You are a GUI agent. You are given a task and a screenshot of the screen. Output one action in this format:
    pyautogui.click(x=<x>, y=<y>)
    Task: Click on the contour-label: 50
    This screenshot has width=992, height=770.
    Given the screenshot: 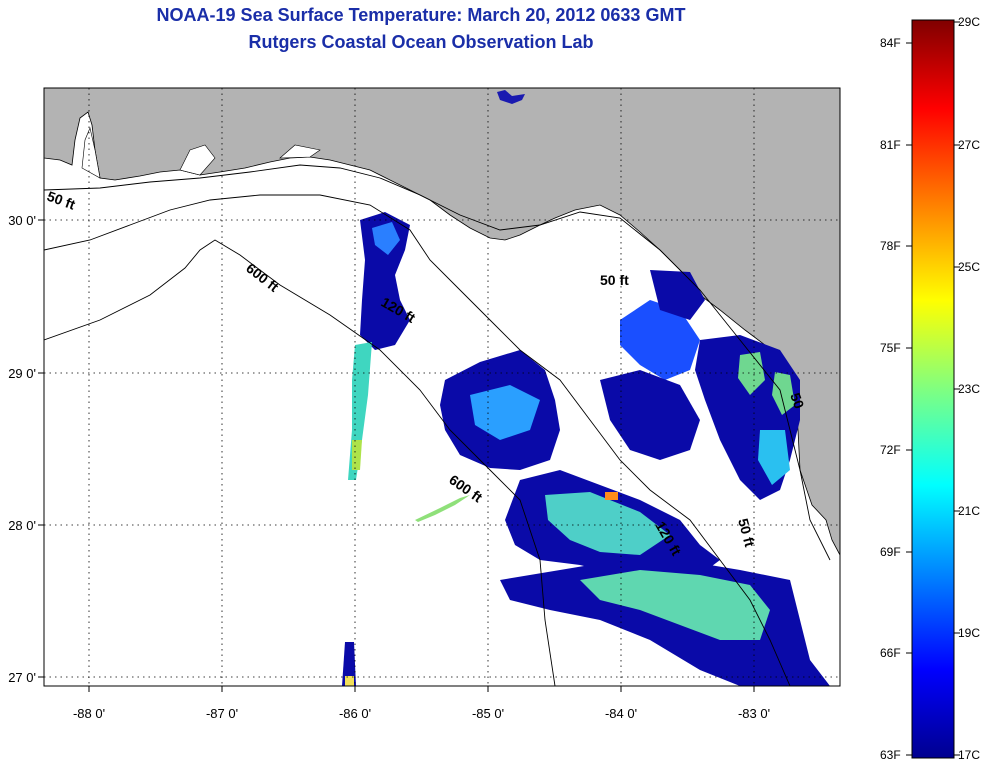 What is the action you would take?
    pyautogui.click(x=797, y=401)
    